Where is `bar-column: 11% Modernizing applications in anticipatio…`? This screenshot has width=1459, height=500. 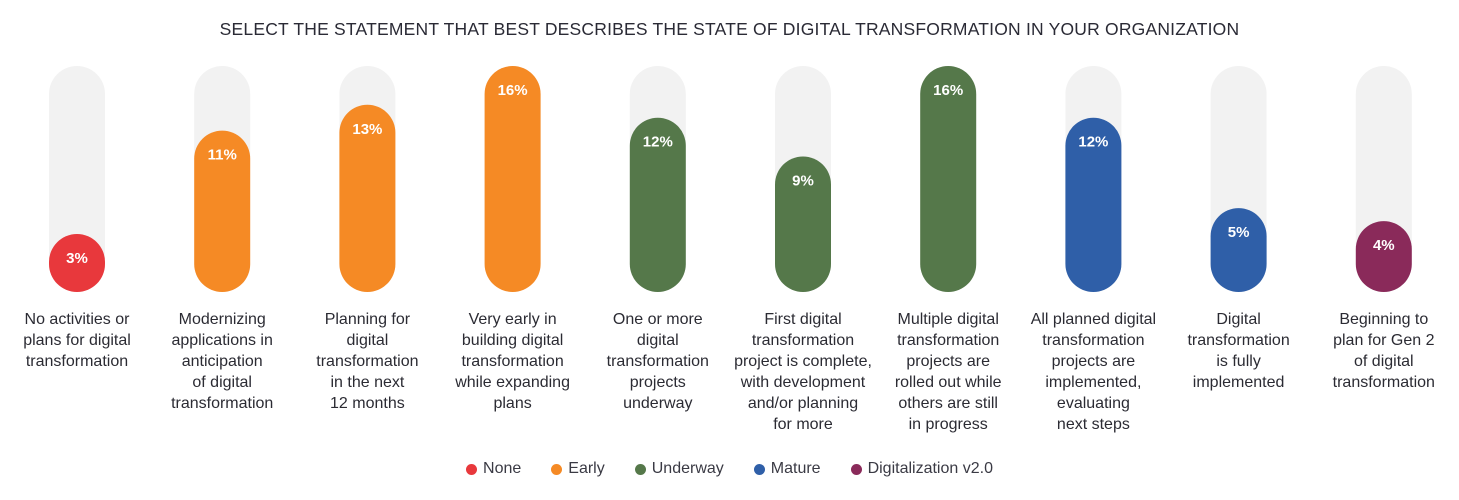
bar-column: 11% Modernizing applications in anticipatio… is located at coordinates (222, 239).